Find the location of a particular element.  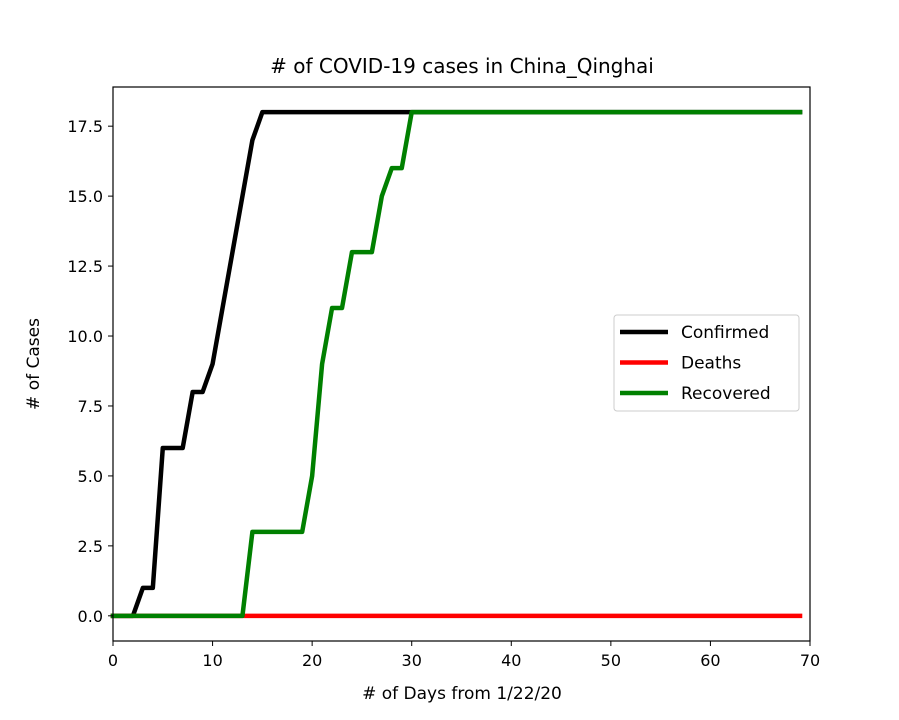

y-tick-label: 7.5 is located at coordinates (90, 406).